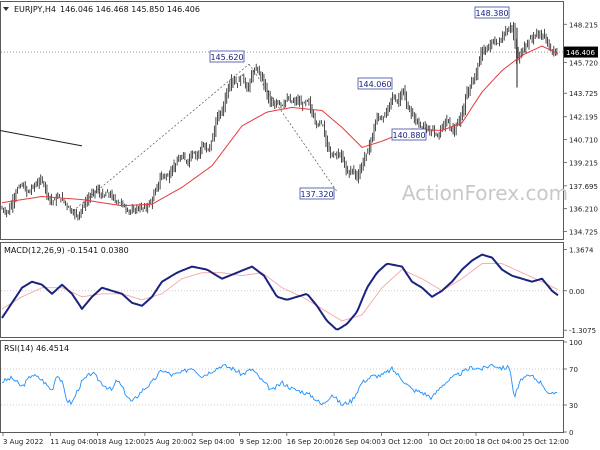  Describe the element at coordinates (66, 250) in the screenshot. I see `macd-panel-title: MACD(12,26,9) -0.1541 0.0380` at that location.